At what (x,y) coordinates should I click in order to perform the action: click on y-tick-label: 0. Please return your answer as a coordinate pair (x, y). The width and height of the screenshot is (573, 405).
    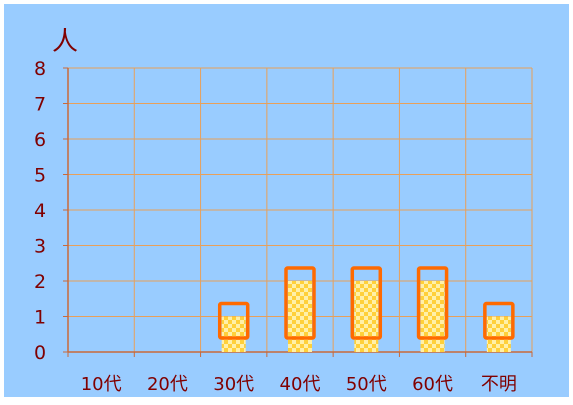
    Looking at the image, I should click on (40, 353).